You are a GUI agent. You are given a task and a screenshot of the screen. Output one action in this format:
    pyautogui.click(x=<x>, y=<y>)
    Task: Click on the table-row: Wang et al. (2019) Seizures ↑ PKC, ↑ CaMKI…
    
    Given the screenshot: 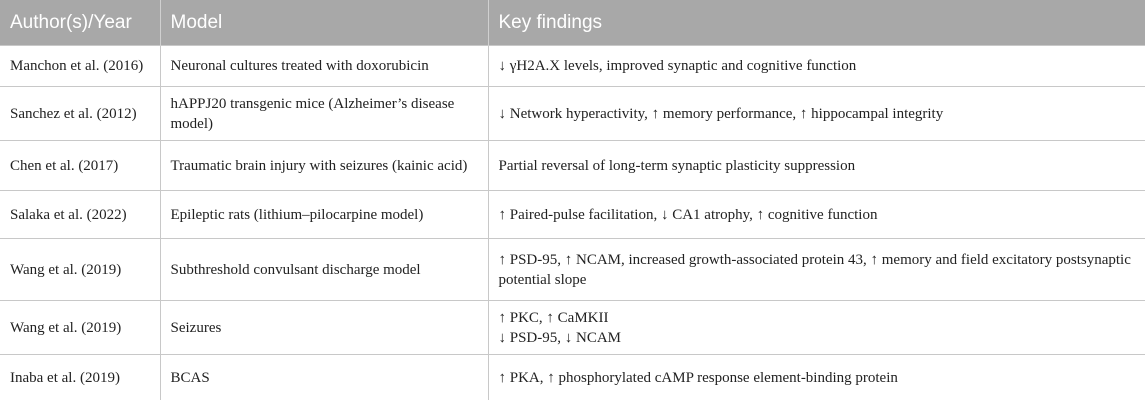 What is the action you would take?
    pyautogui.click(x=572, y=327)
    